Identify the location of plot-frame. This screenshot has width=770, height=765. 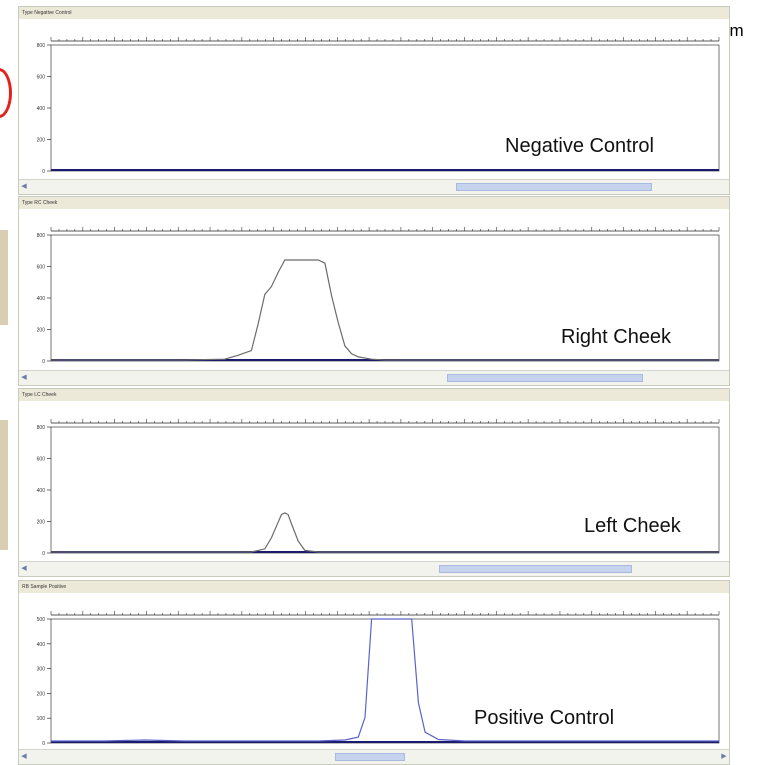
(385, 681).